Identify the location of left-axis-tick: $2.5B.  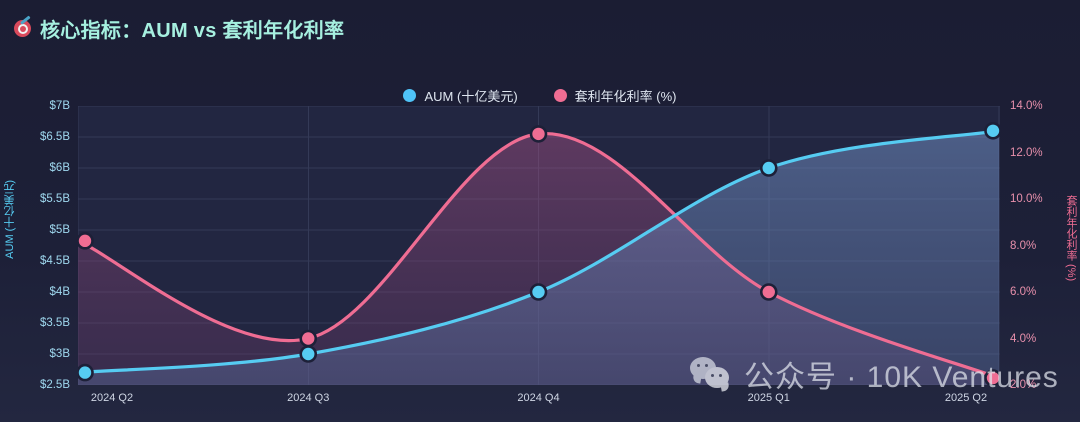
(54, 385).